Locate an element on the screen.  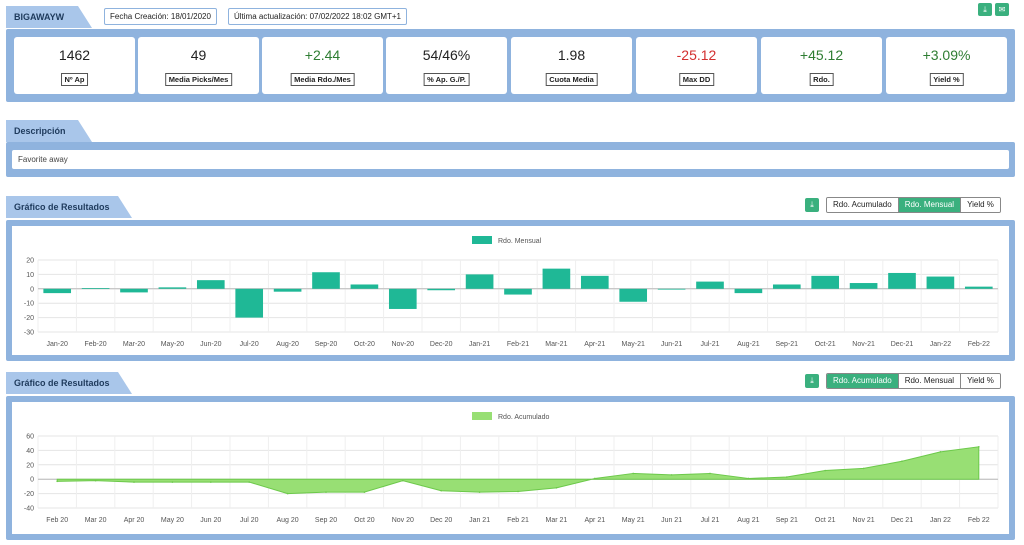
chart2-btn-yield: Yield % is located at coordinates (980, 381).